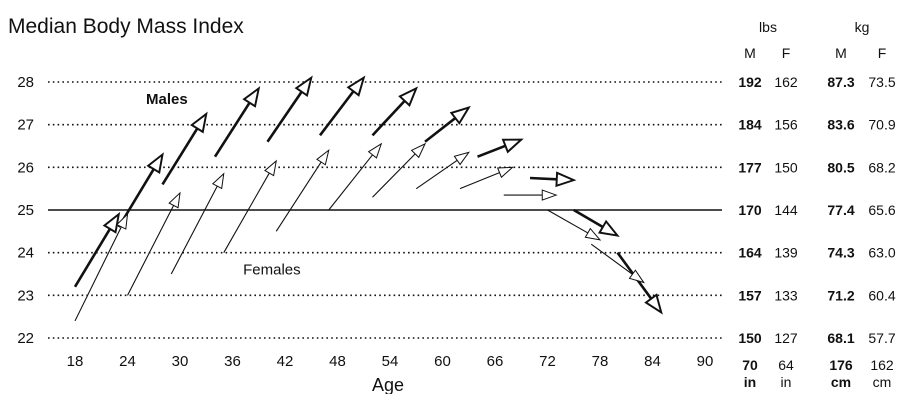  Describe the element at coordinates (750, 125) in the screenshot. I see `weight-value: 184` at that location.